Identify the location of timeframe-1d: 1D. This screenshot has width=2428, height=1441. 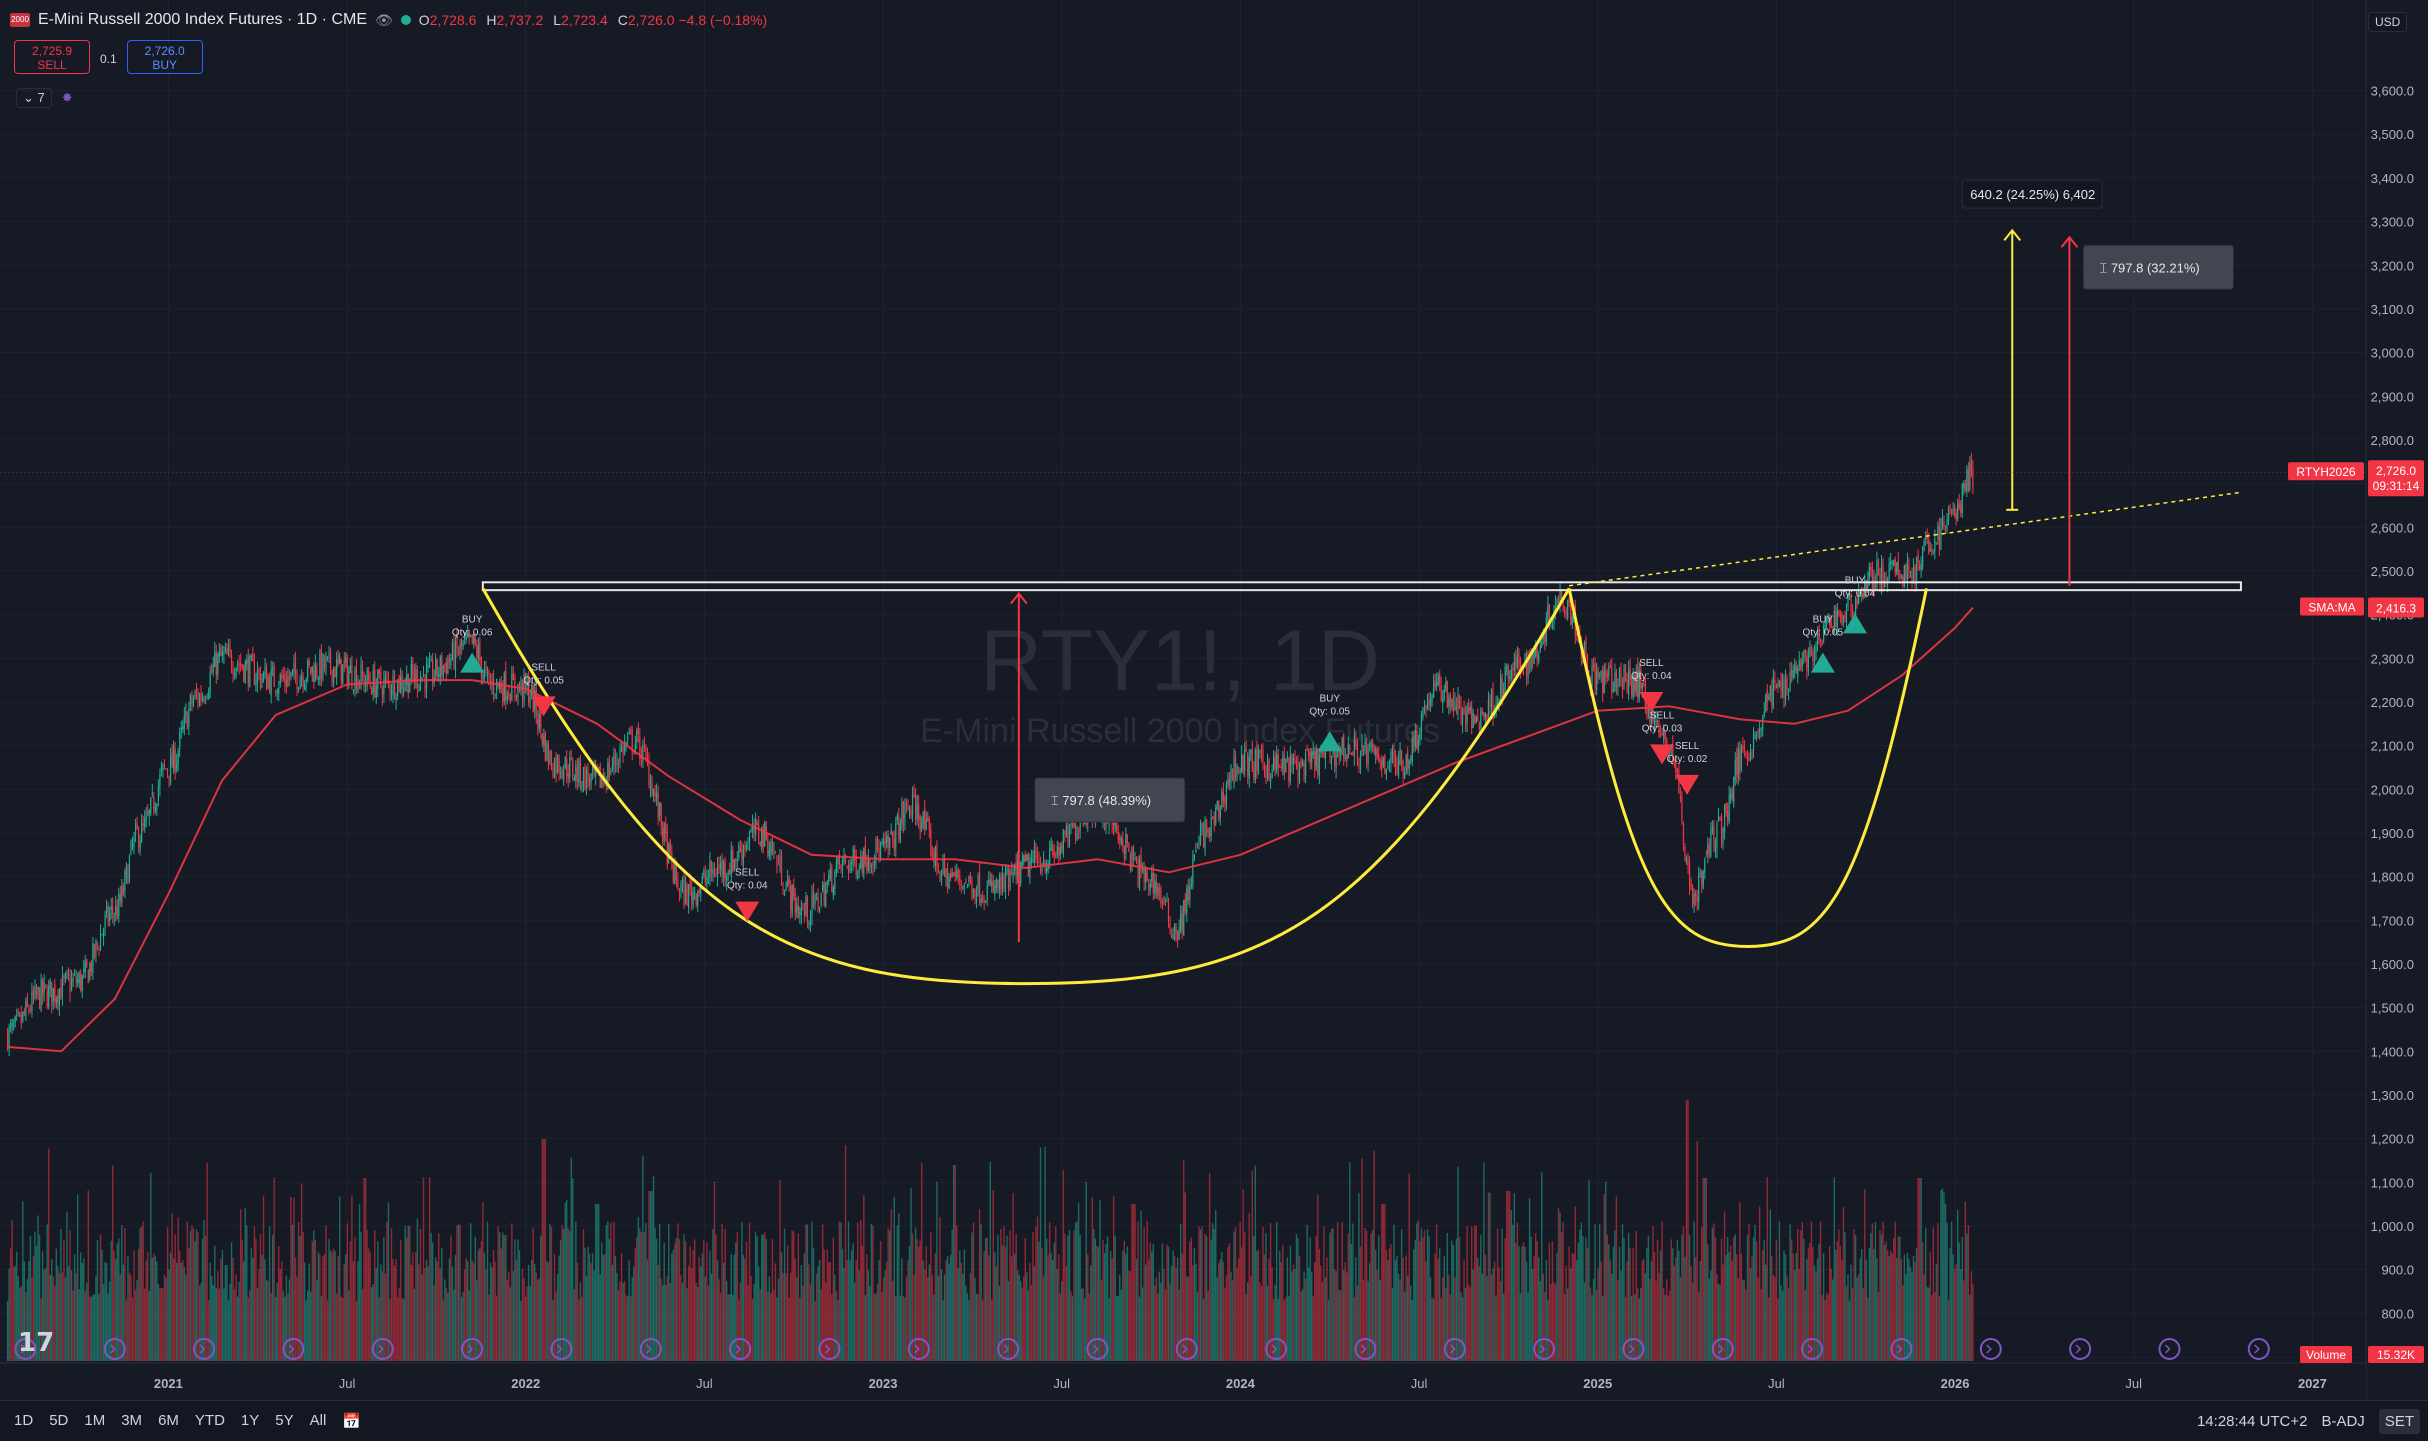
(24, 1420).